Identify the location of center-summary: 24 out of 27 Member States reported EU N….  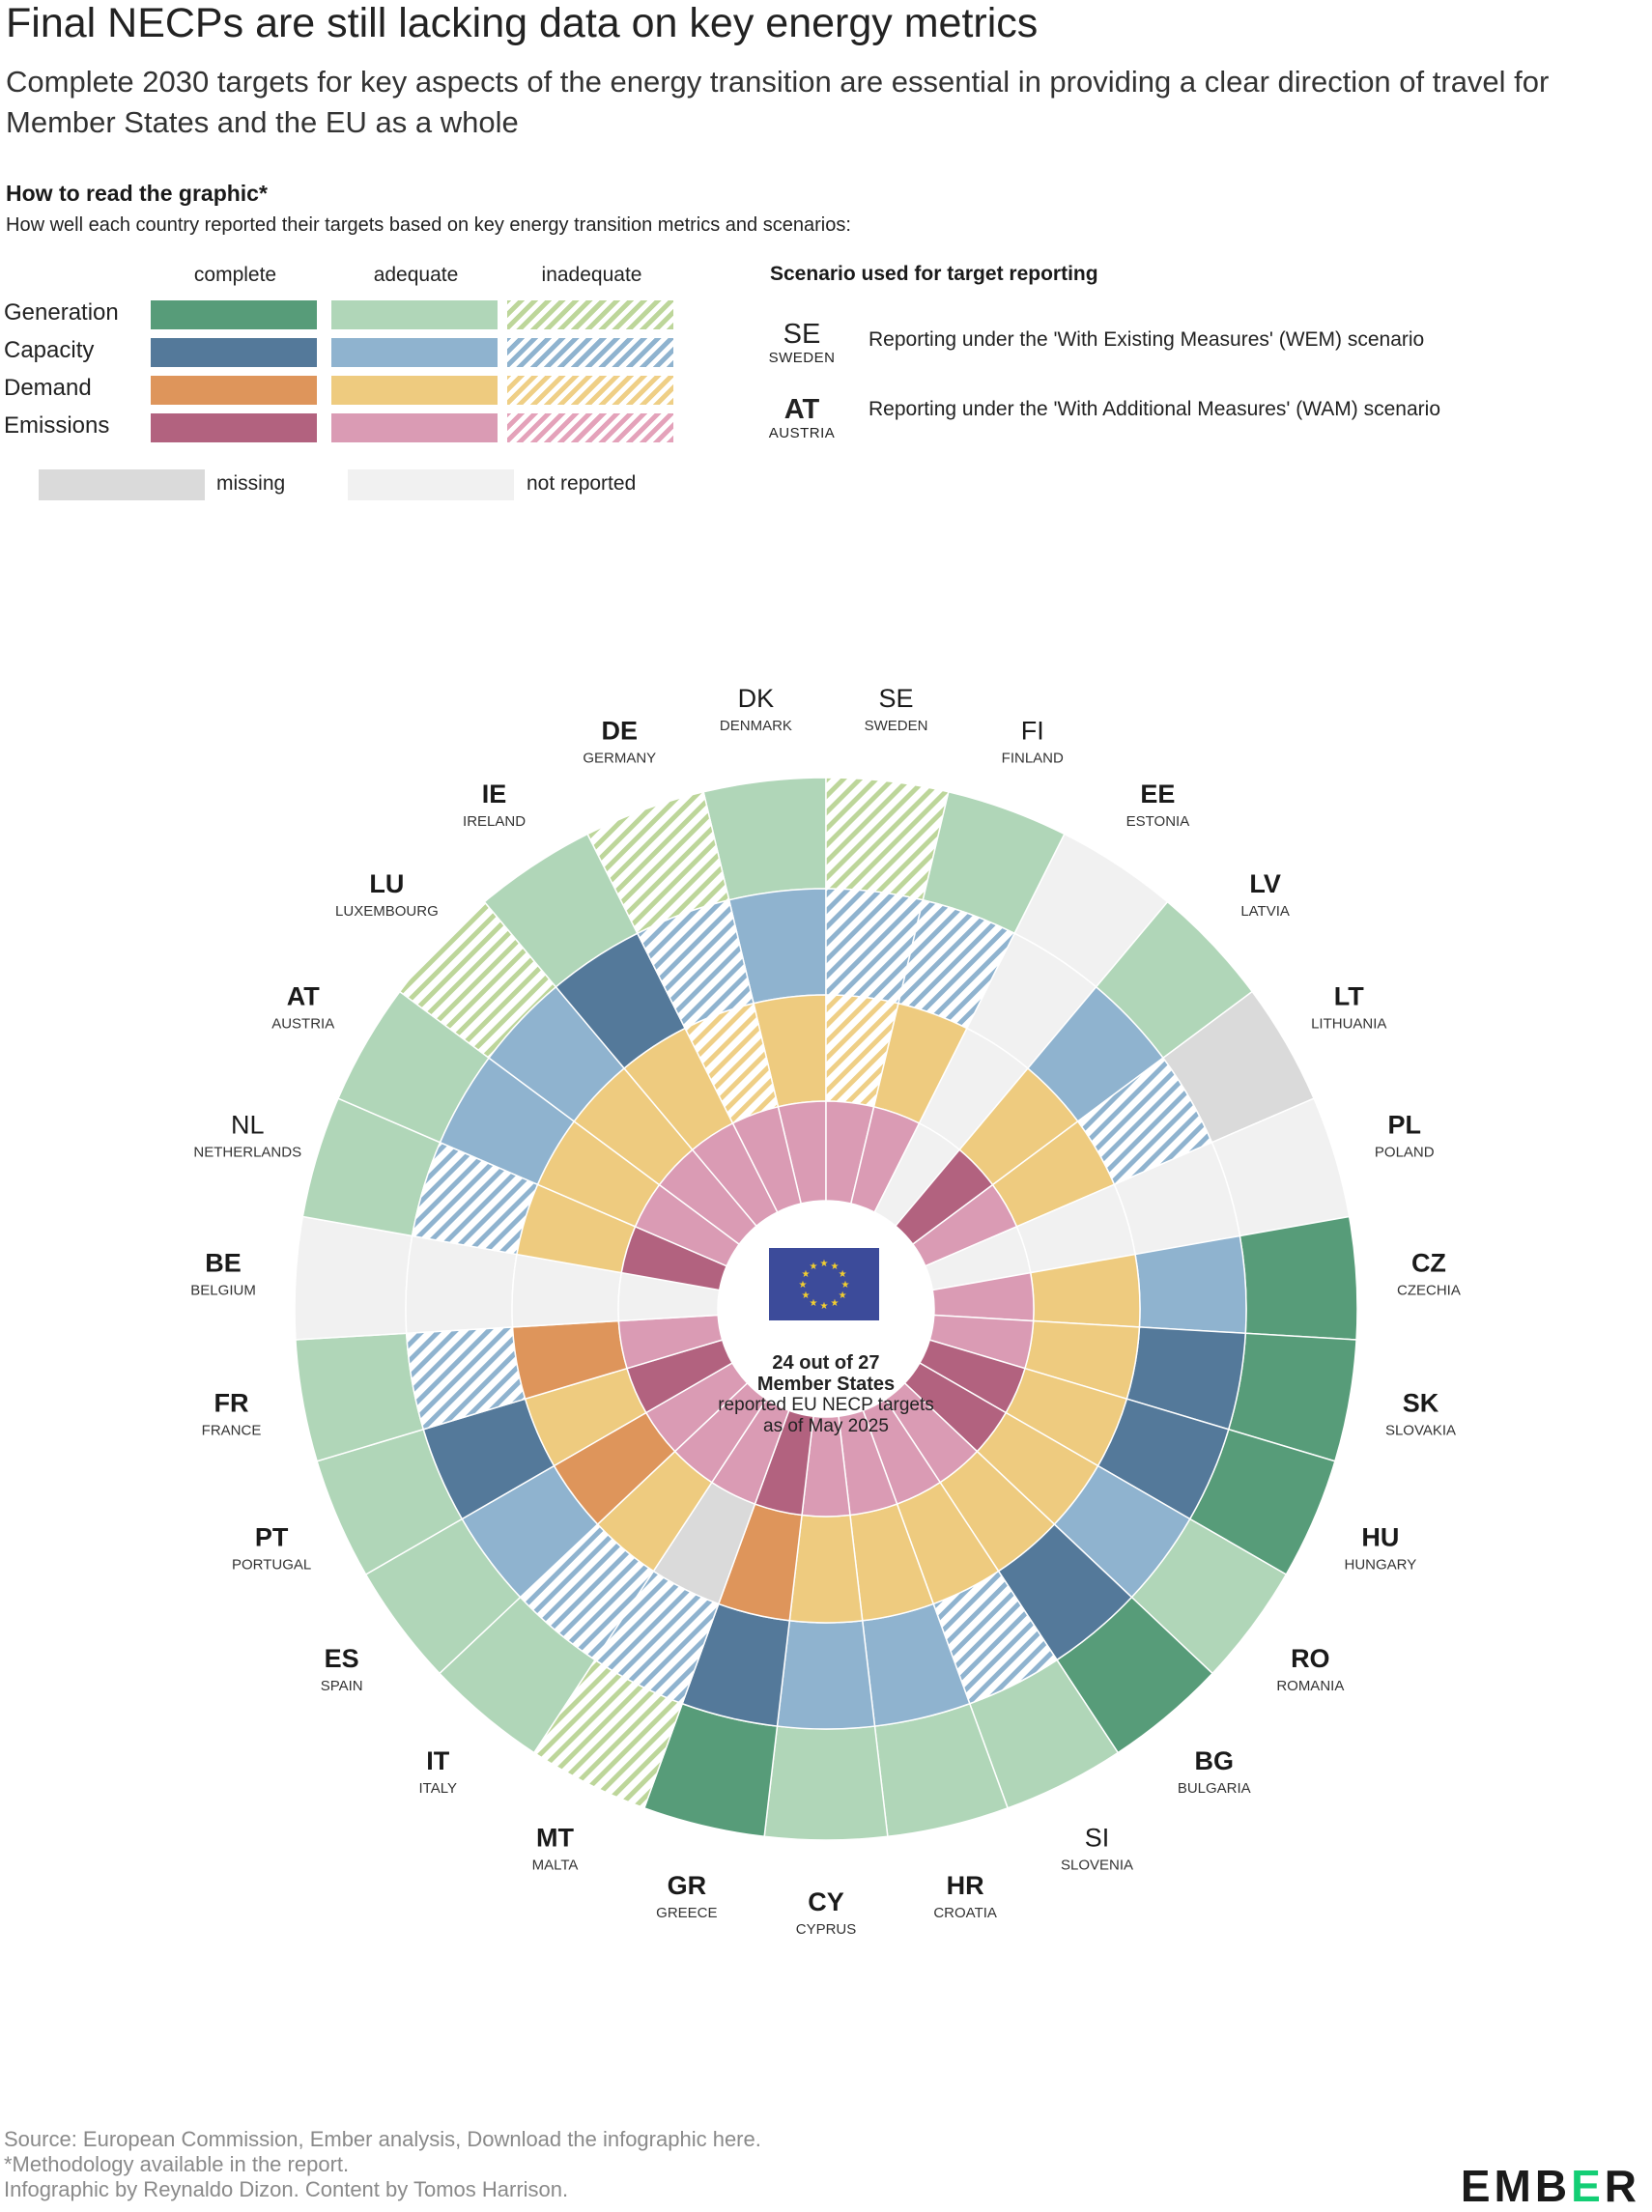
(826, 1395).